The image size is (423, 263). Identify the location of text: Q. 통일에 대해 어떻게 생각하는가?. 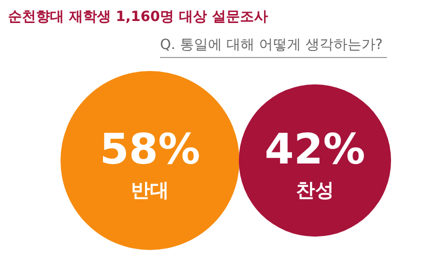
(273, 47).